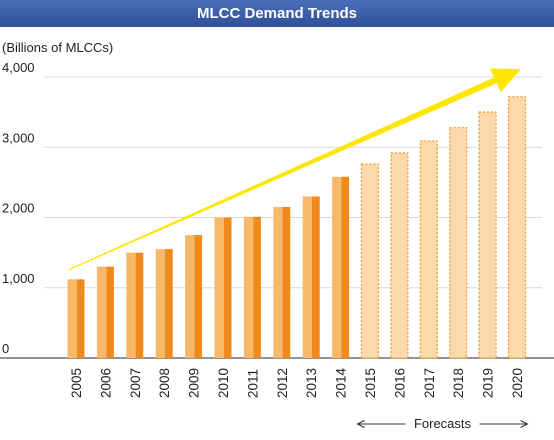 The height and width of the screenshot is (440, 554). Describe the element at coordinates (458, 383) in the screenshot. I see `x-tick-label: 2018` at that location.